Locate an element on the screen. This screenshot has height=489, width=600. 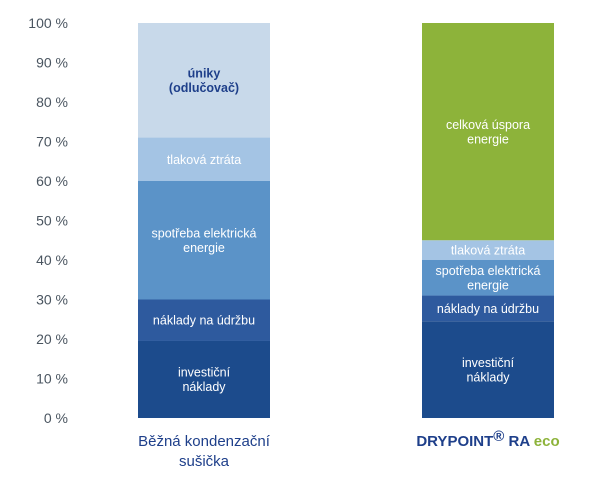
y-tick-label: 50 % is located at coordinates (52, 221).